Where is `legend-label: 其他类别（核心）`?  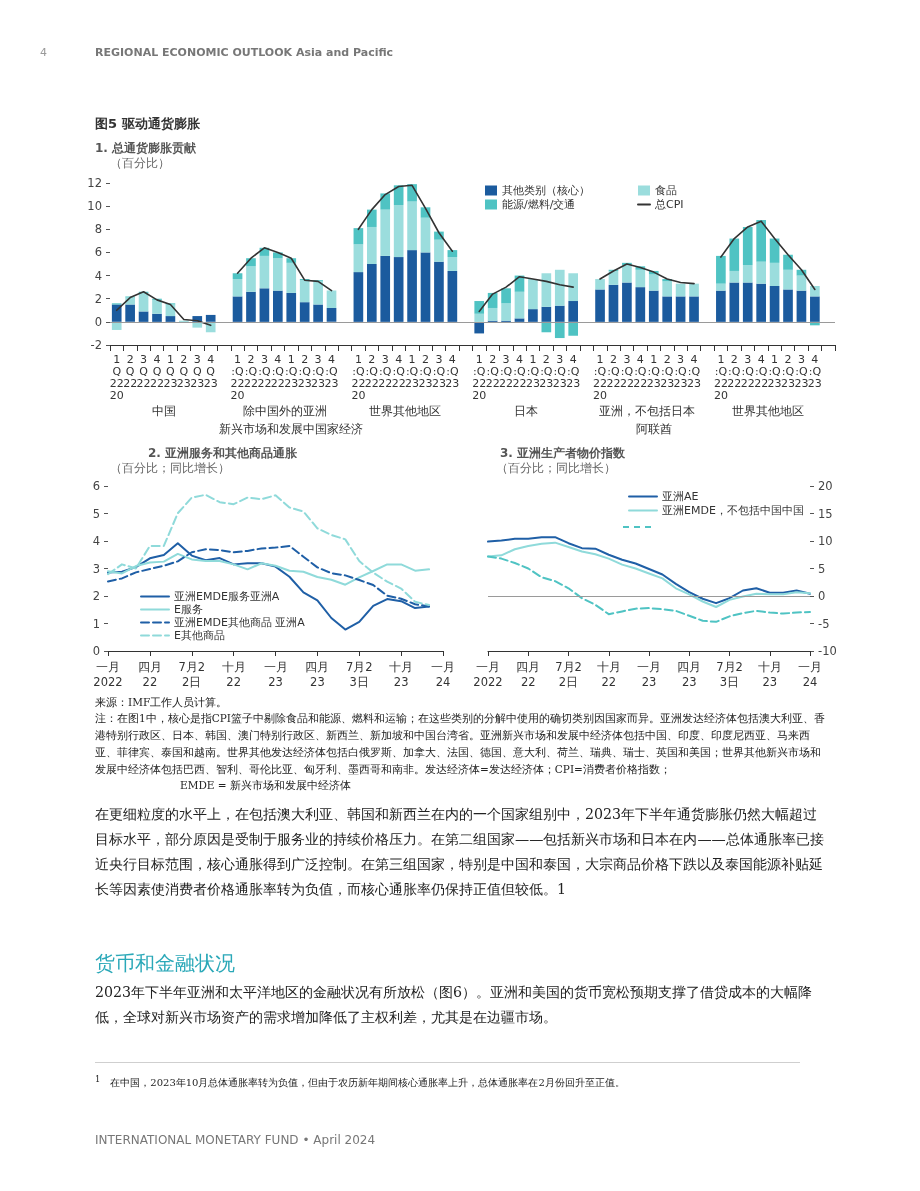 legend-label: 其他类别（核心） is located at coordinates (546, 190).